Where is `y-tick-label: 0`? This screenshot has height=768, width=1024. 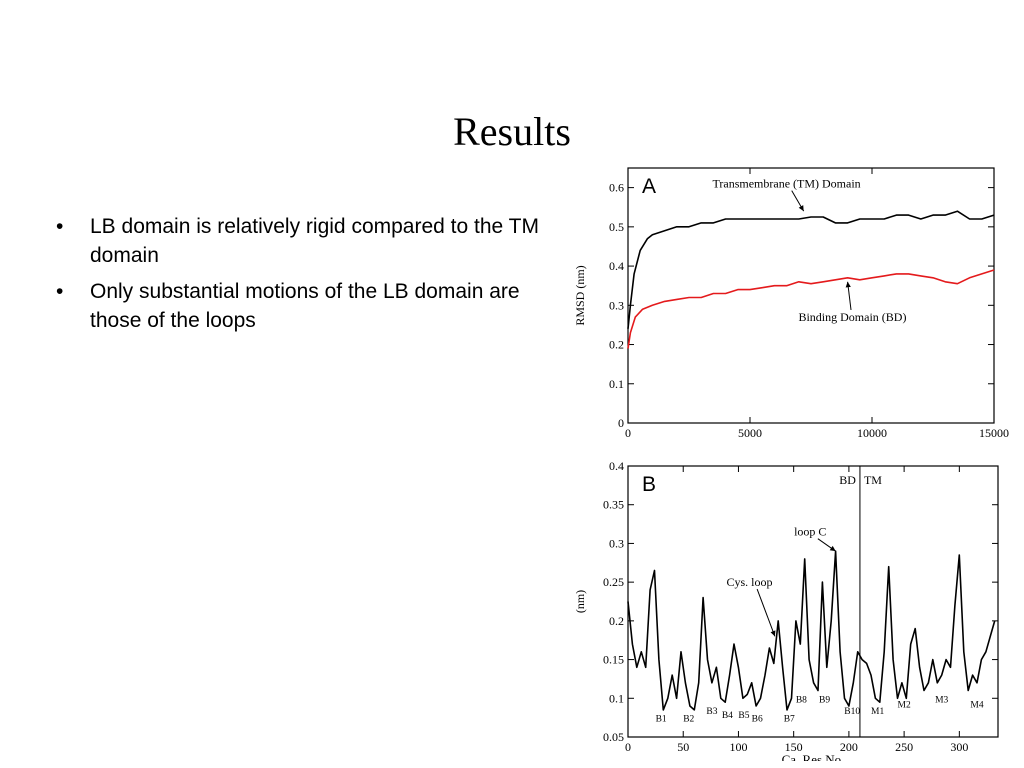
y-tick-label: 0 is located at coordinates (621, 423).